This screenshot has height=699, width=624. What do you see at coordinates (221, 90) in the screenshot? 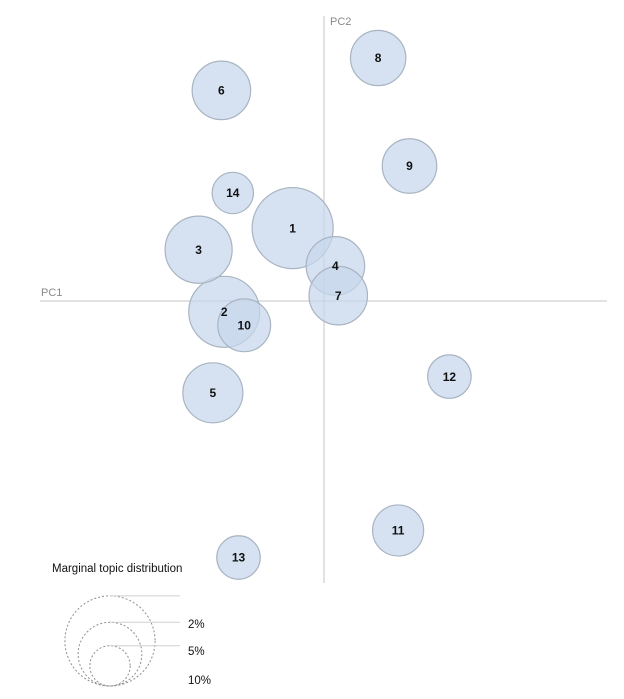
I see `topic-6-circle` at bounding box center [221, 90].